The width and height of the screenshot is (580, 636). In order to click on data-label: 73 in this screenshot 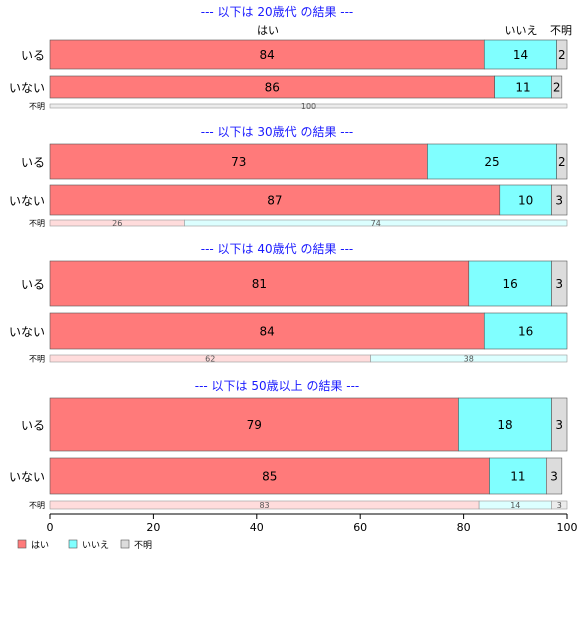, I will do `click(238, 162)`.